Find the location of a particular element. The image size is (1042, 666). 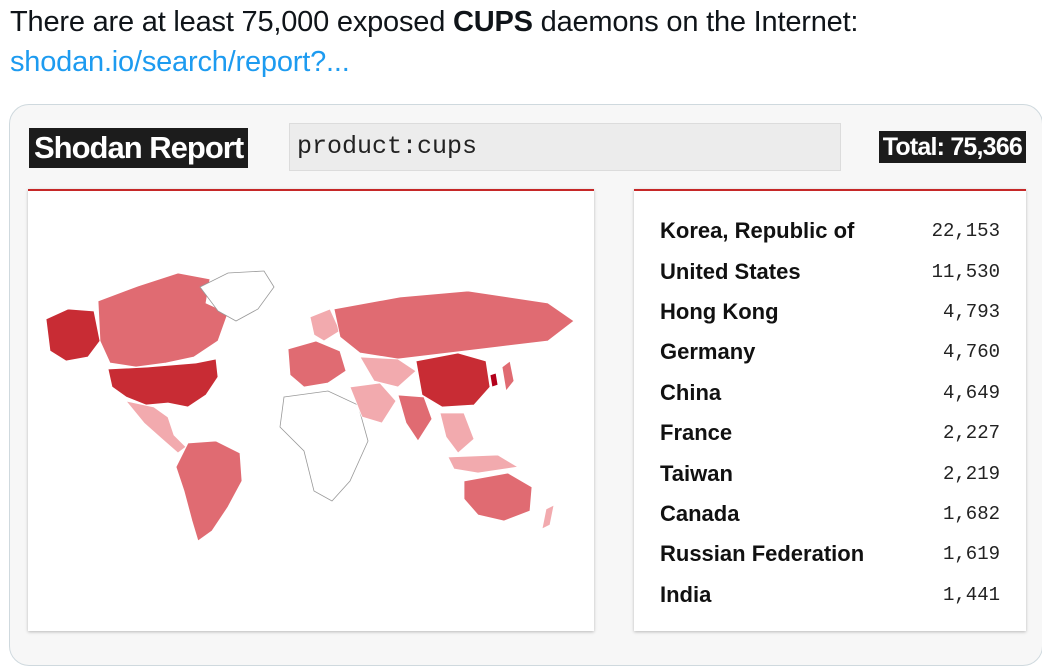

country-name: Taiwan is located at coordinates (696, 473).